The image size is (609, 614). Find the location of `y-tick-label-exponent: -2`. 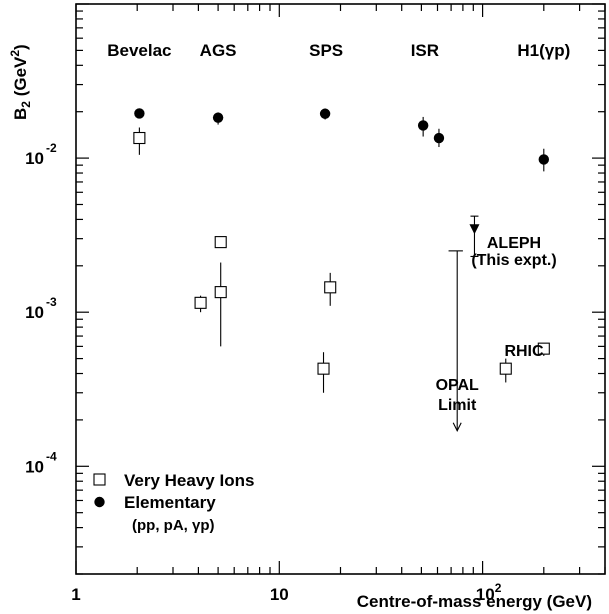

y-tick-label-exponent: -2 is located at coordinates (51, 148).